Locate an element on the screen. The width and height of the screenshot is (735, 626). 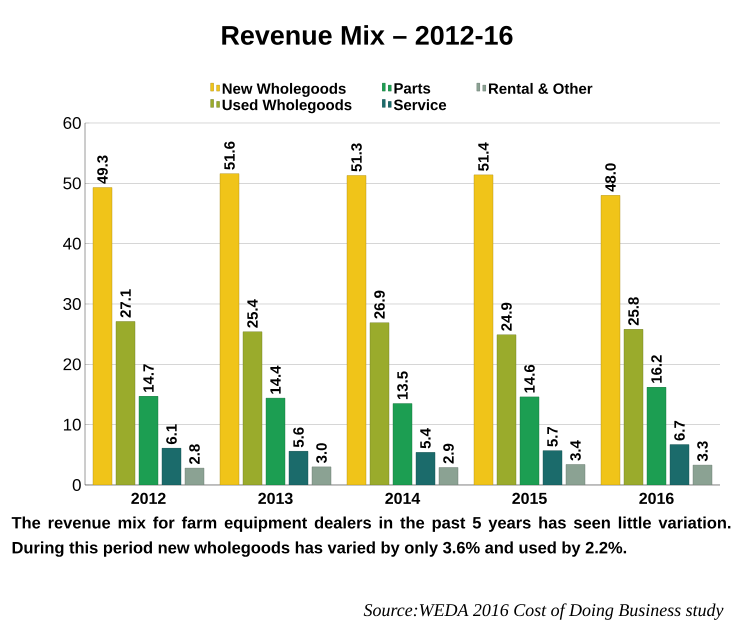
data-label: 13.5 is located at coordinates (402, 385).